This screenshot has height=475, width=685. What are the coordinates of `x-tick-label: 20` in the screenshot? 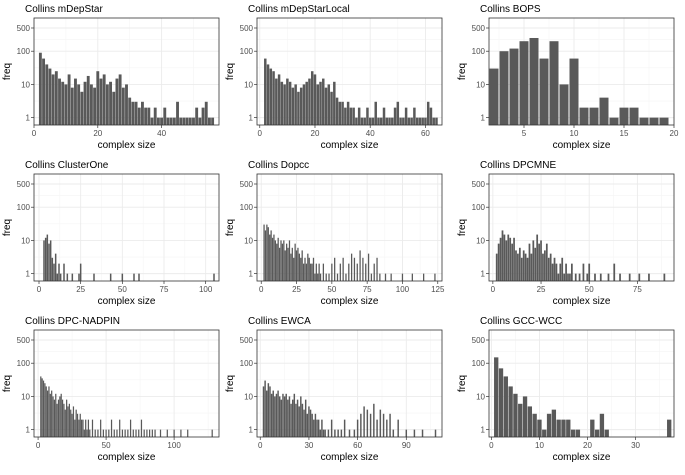 It's located at (587, 445).